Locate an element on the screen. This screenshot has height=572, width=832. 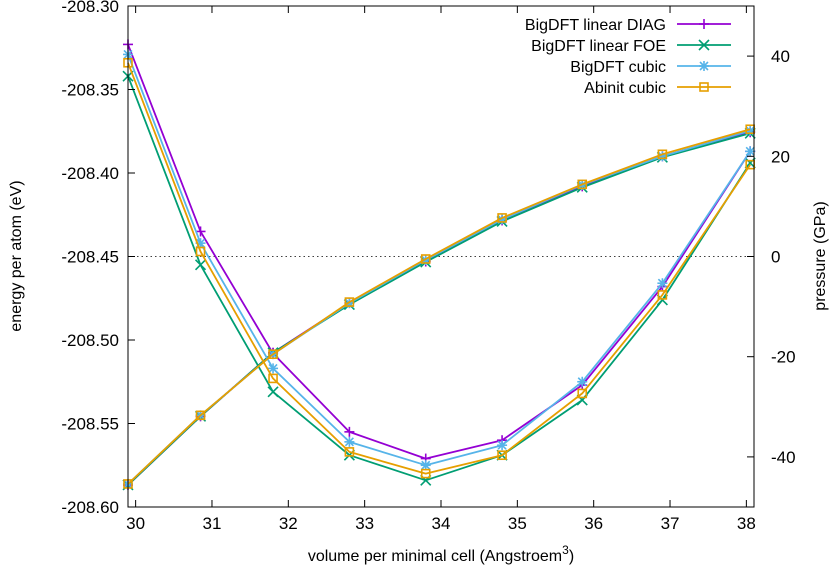
y-right-tick-label: 20 is located at coordinates (780, 156).